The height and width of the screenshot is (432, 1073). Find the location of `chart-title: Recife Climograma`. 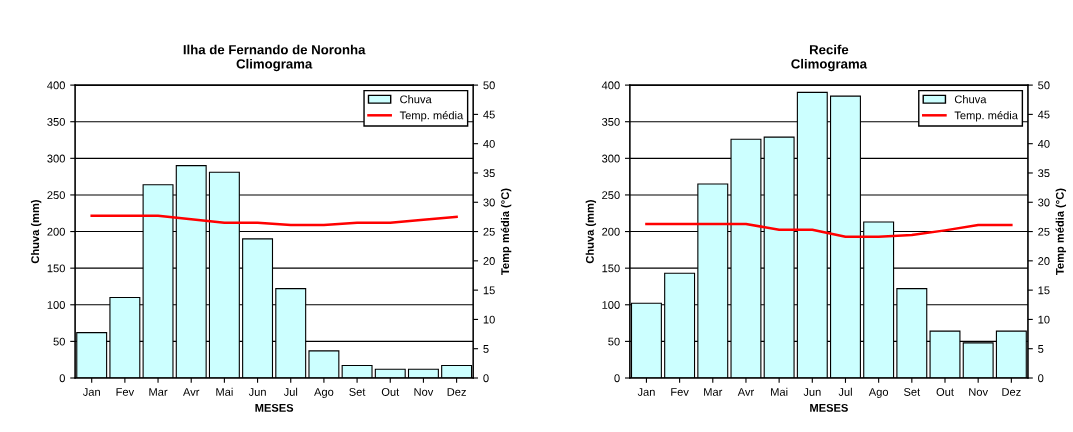

chart-title: Recife Climograma is located at coordinates (829, 58).